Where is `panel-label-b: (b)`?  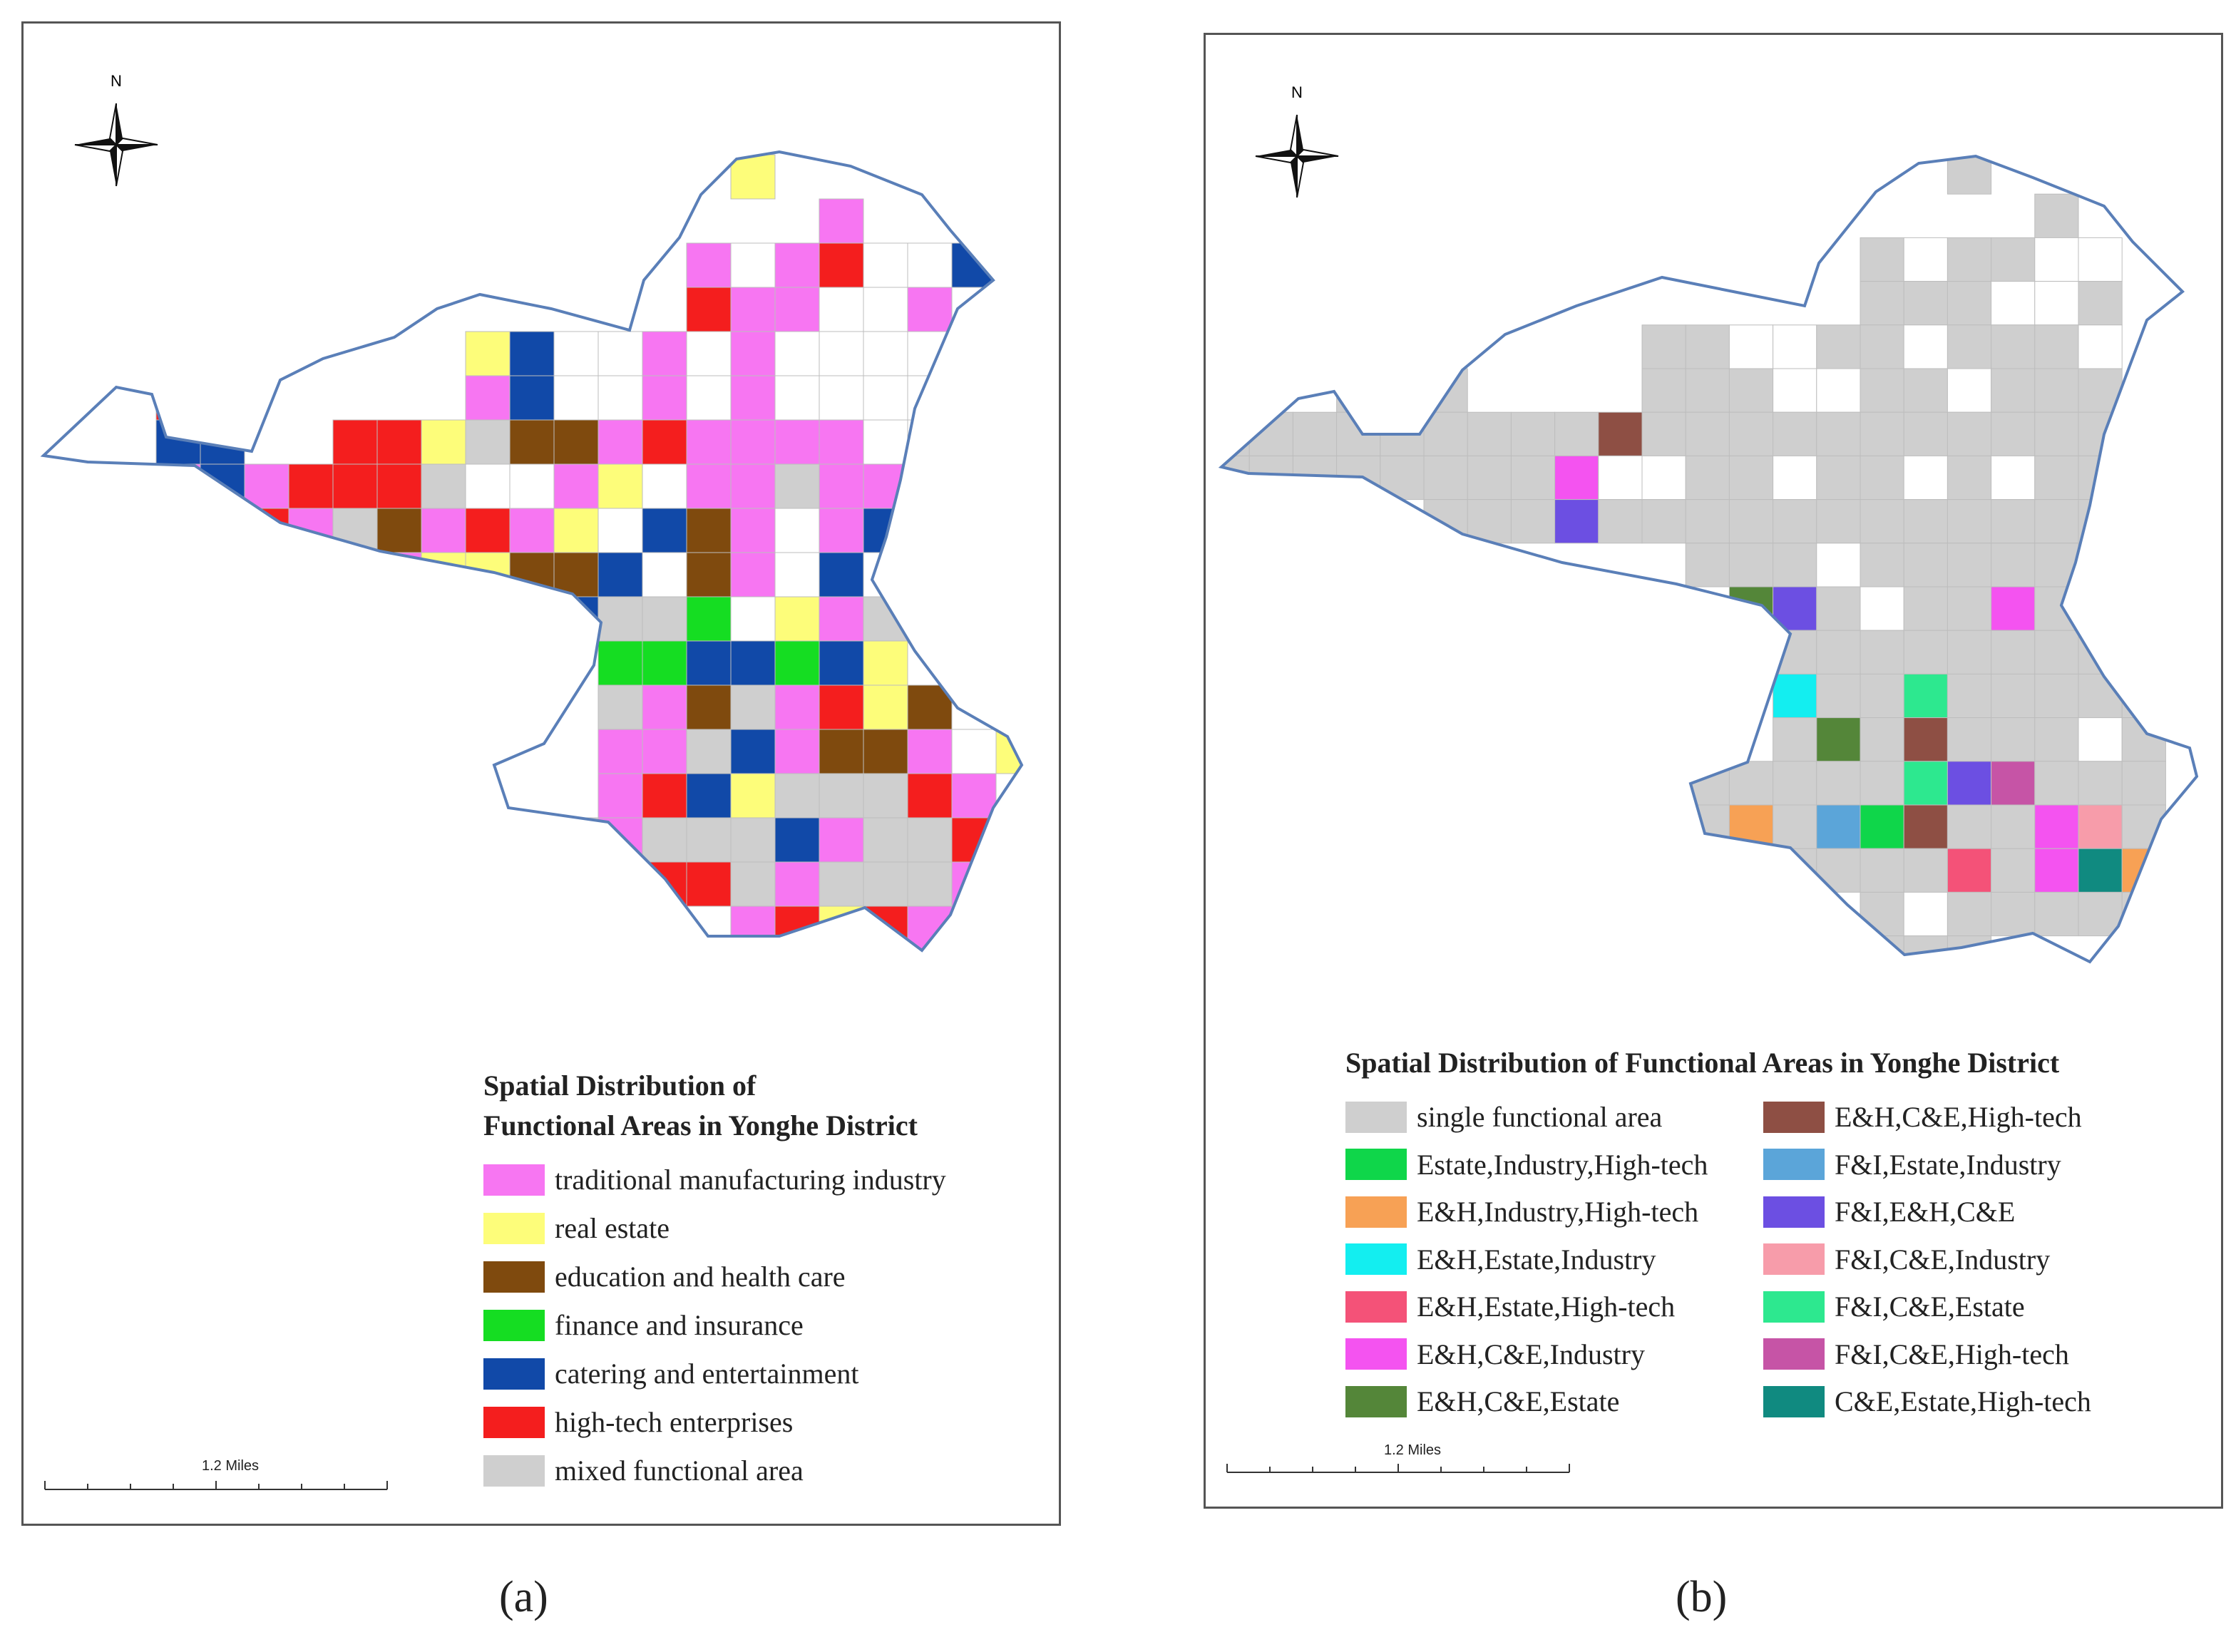
panel-label-b: (b) is located at coordinates (1702, 1597).